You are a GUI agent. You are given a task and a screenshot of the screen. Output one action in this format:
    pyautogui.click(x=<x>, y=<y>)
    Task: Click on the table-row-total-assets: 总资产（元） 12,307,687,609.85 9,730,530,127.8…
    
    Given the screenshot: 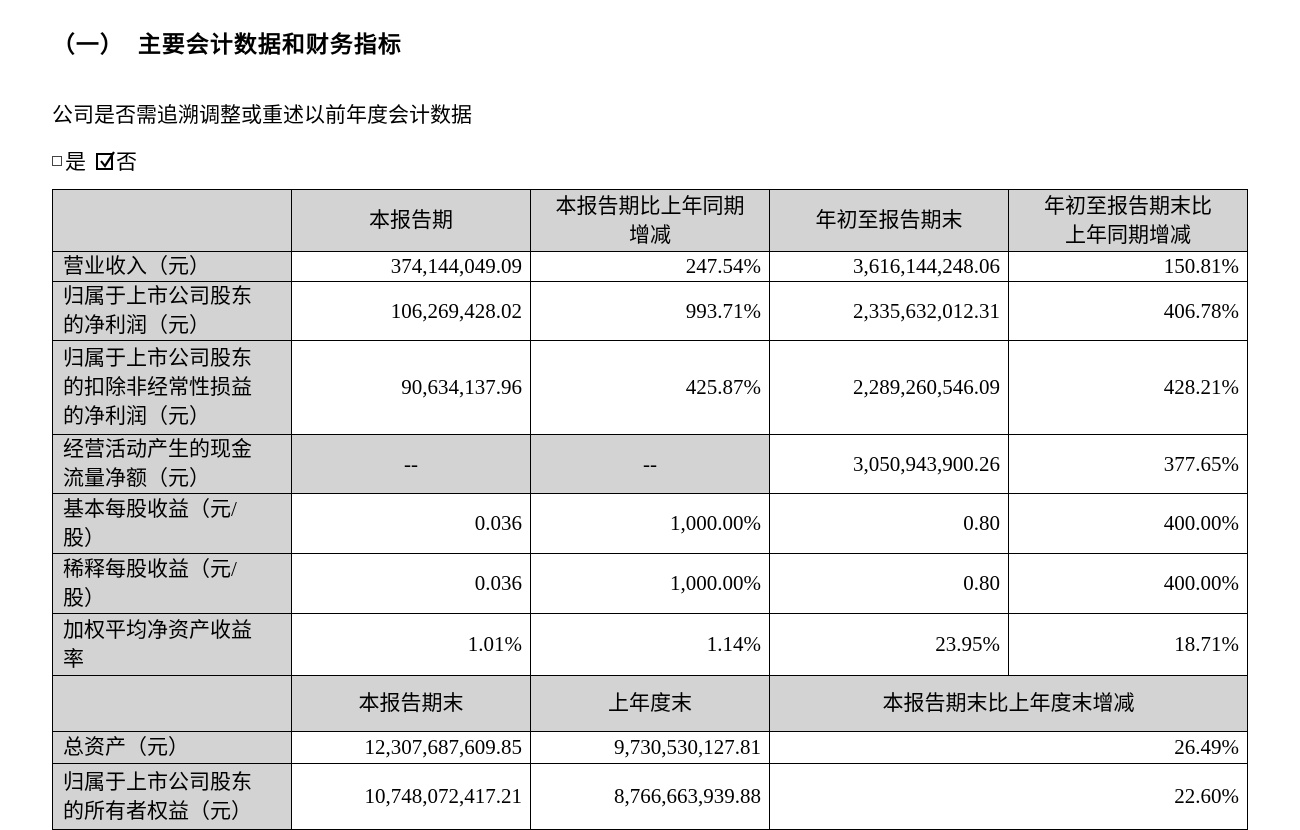 What is the action you would take?
    pyautogui.click(x=650, y=747)
    